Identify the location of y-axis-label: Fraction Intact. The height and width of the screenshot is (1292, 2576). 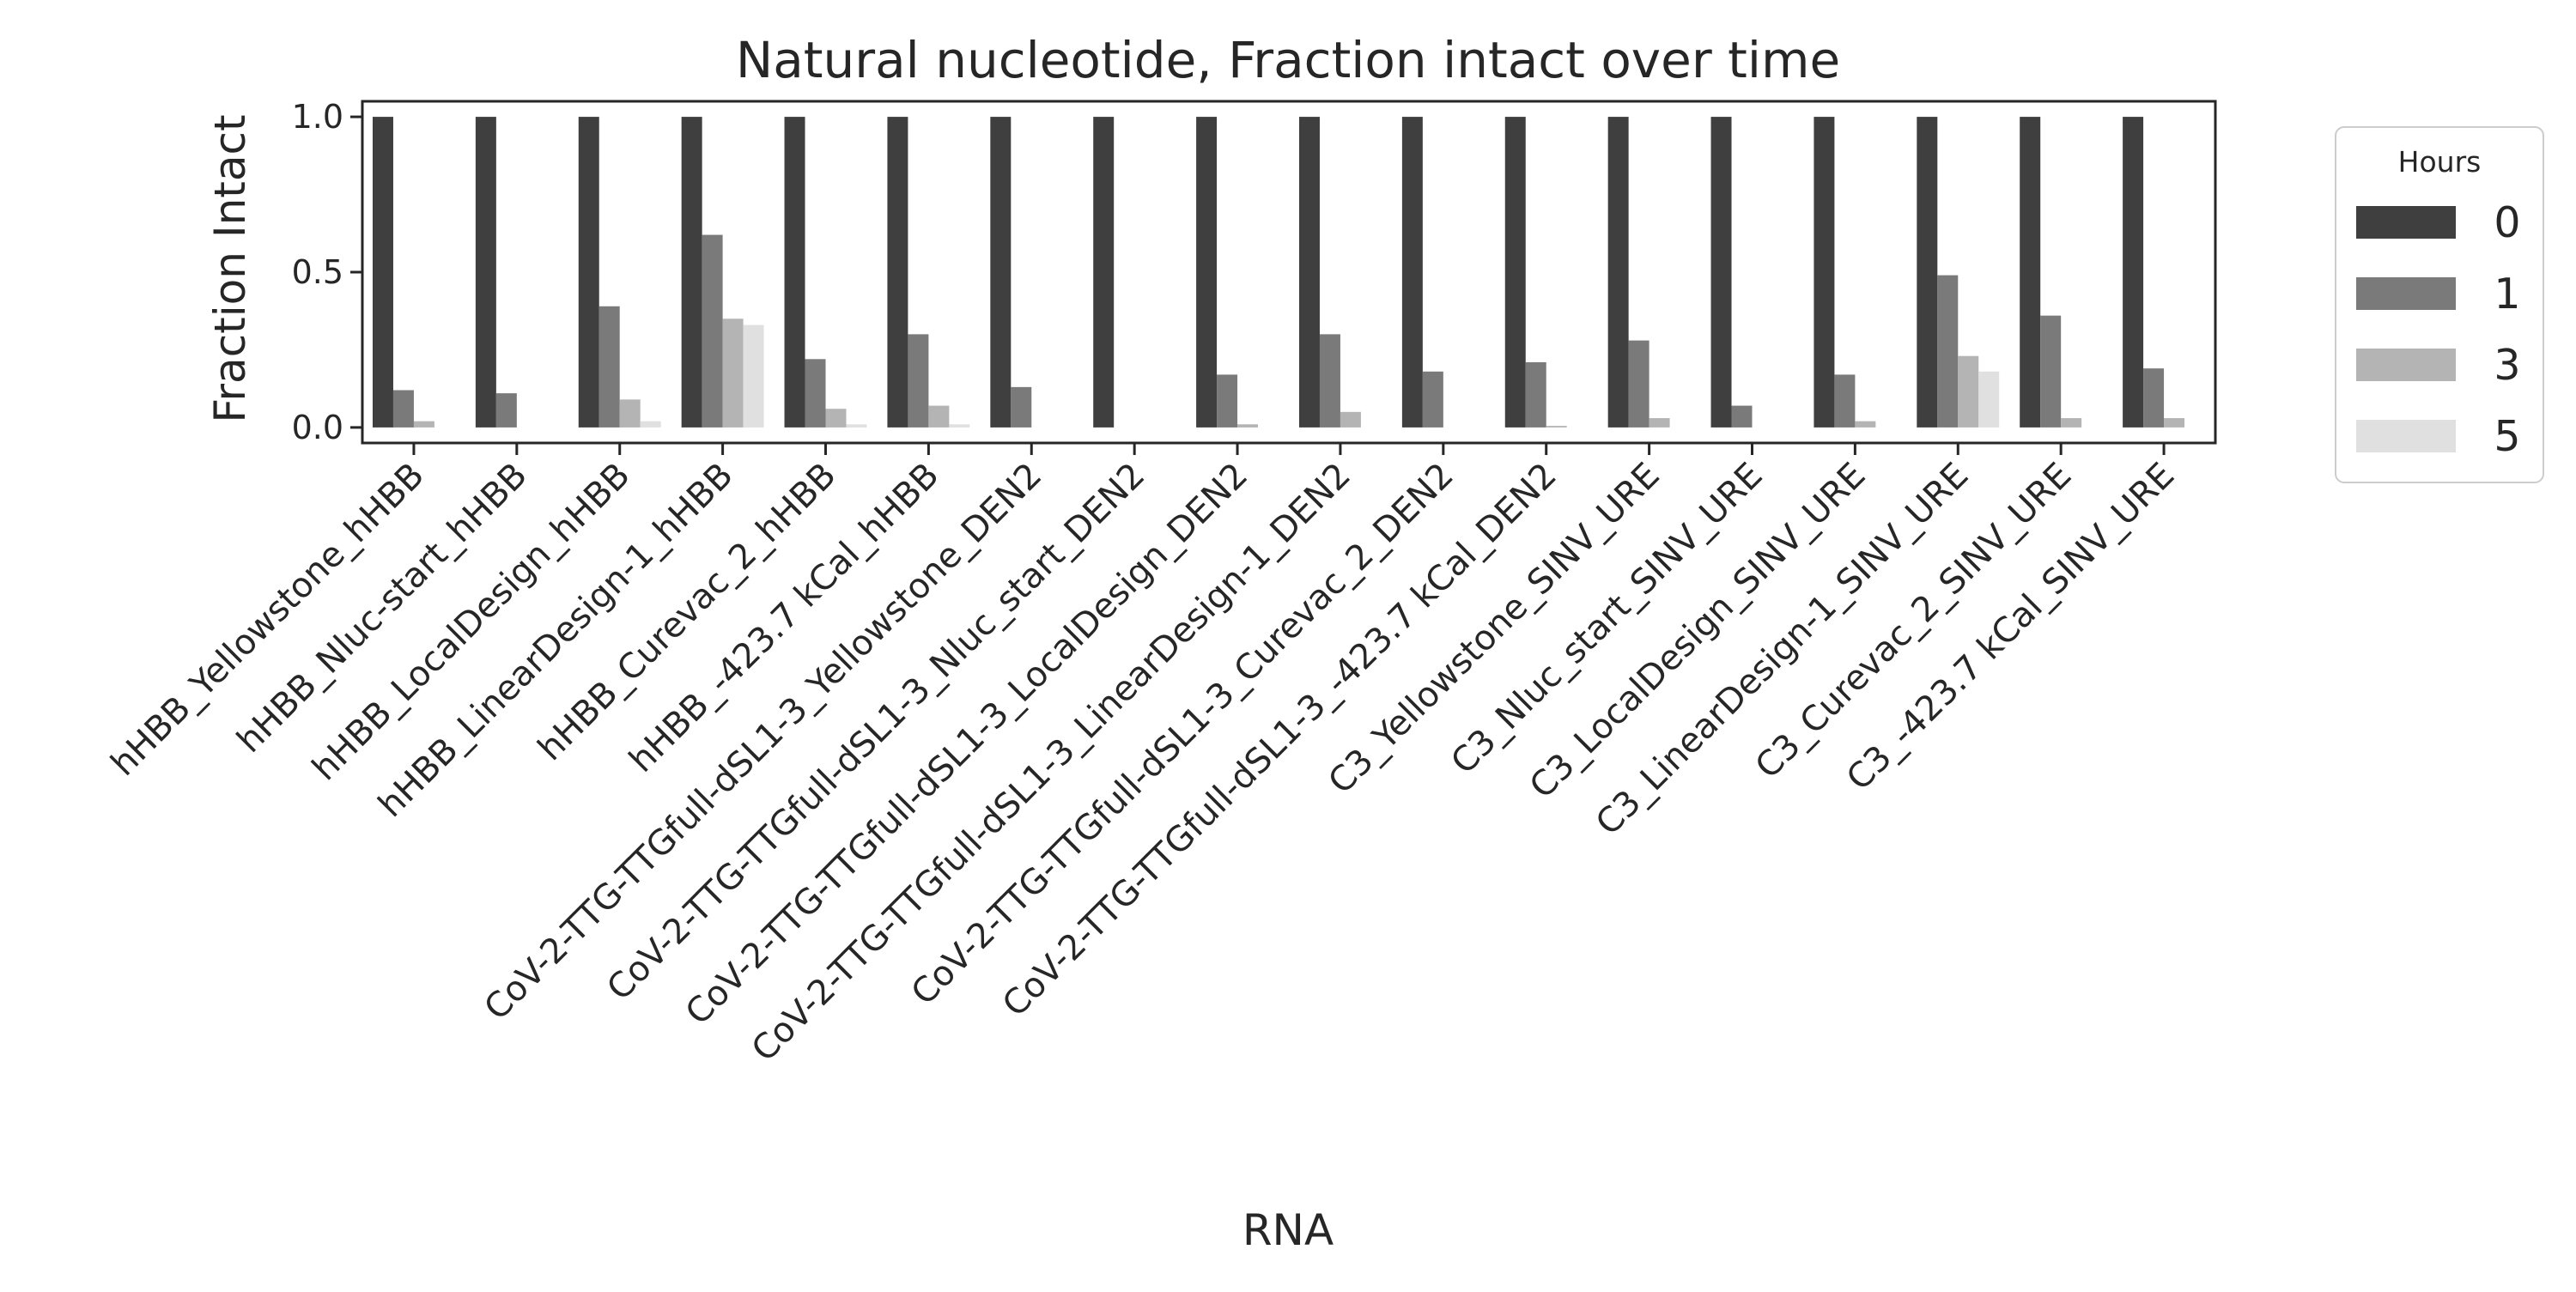
(230, 268).